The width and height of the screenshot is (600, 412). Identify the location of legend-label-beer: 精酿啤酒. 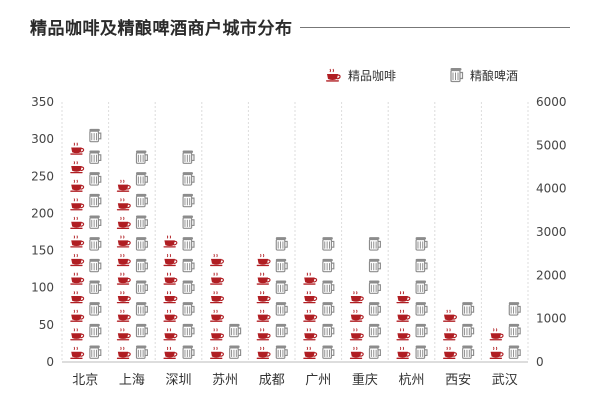
(494, 75).